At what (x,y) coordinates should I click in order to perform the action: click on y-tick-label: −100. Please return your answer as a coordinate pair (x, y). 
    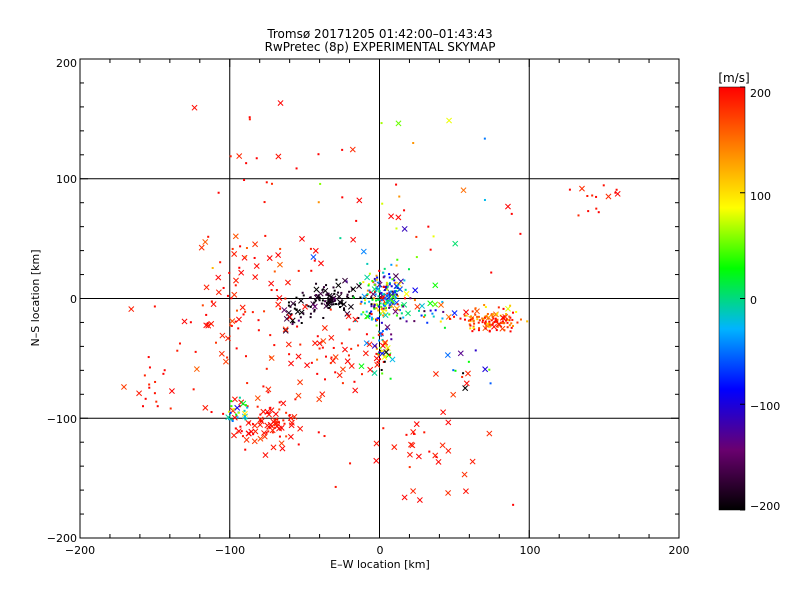
    Looking at the image, I should click on (62, 419).